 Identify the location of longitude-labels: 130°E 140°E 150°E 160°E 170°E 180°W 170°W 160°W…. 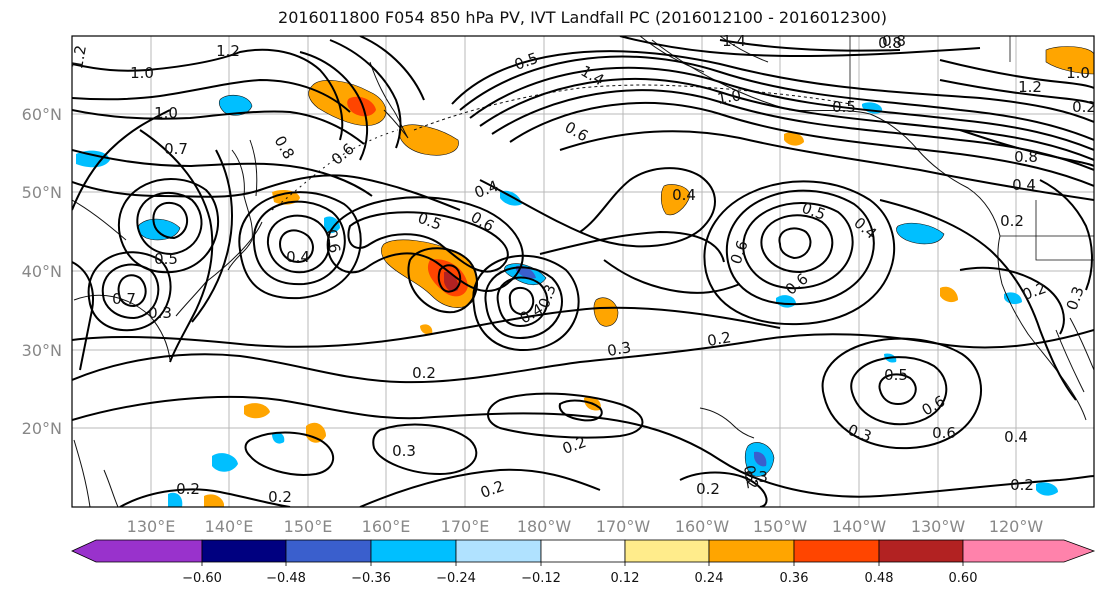
(585, 526).